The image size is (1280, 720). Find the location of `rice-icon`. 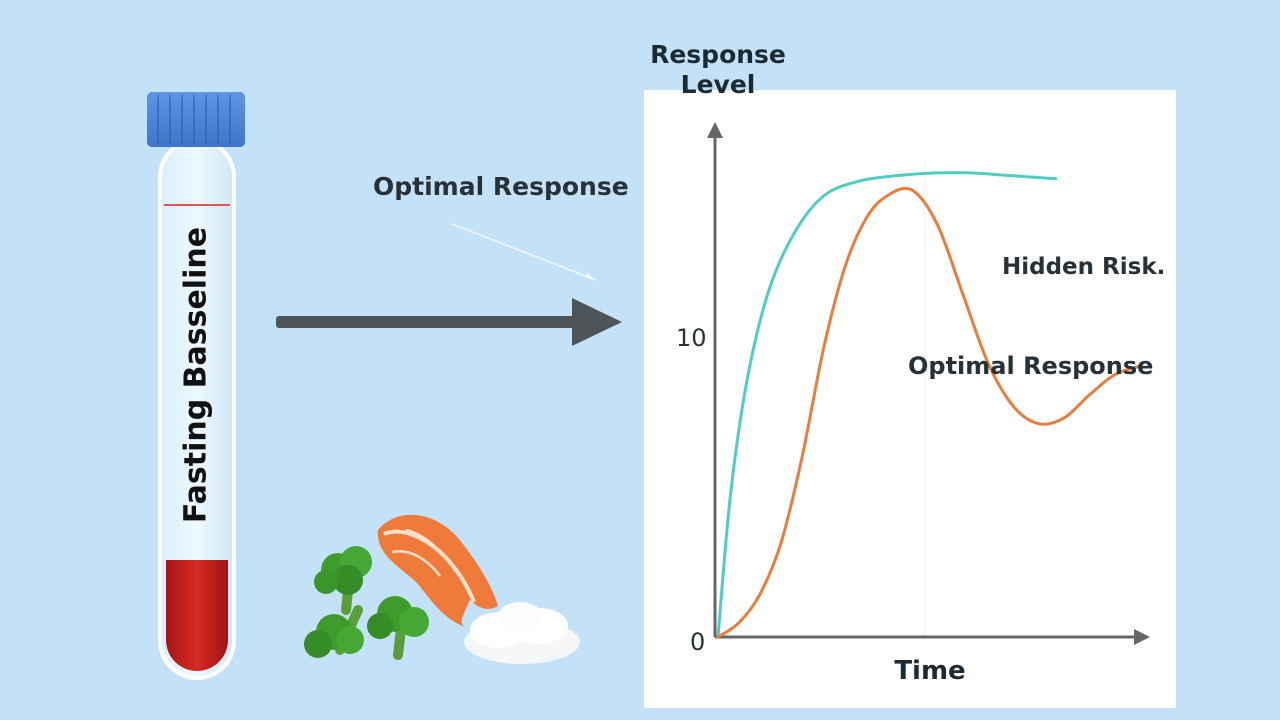

rice-icon is located at coordinates (522, 633).